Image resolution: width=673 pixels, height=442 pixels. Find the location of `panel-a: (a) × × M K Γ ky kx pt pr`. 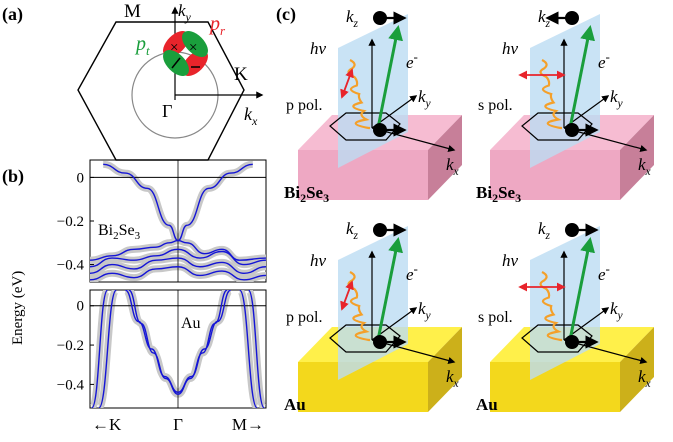

panel-a: (a) × × M K Γ ky kx pt pr is located at coordinates (133, 81).